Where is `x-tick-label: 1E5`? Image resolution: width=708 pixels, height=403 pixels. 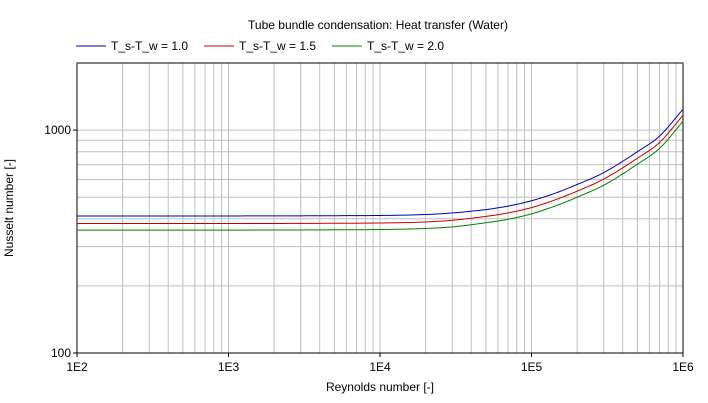
x-tick-label: 1E5 is located at coordinates (532, 367).